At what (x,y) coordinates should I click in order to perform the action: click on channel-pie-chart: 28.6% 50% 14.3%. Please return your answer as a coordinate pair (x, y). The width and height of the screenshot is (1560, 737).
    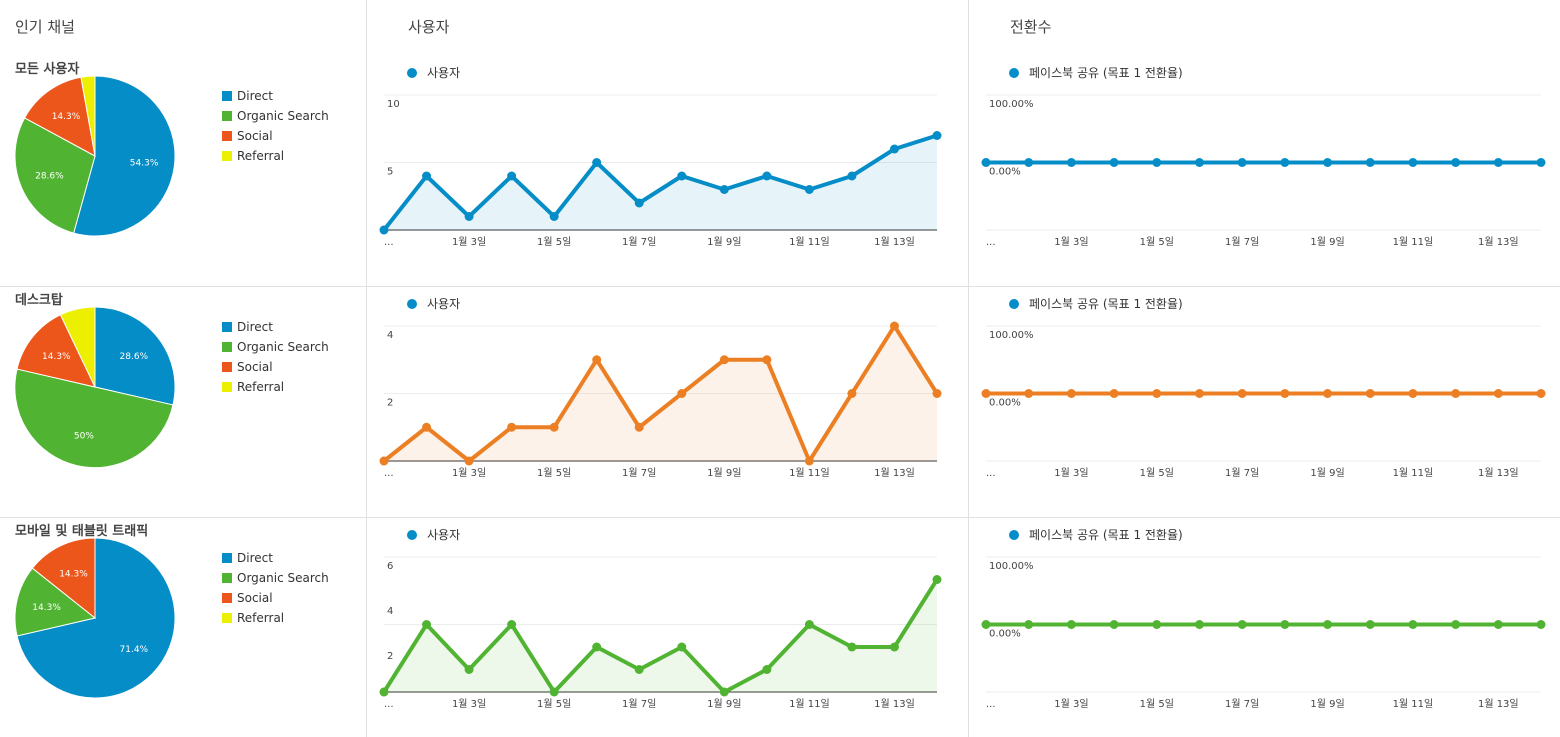
    Looking at the image, I should click on (95, 387).